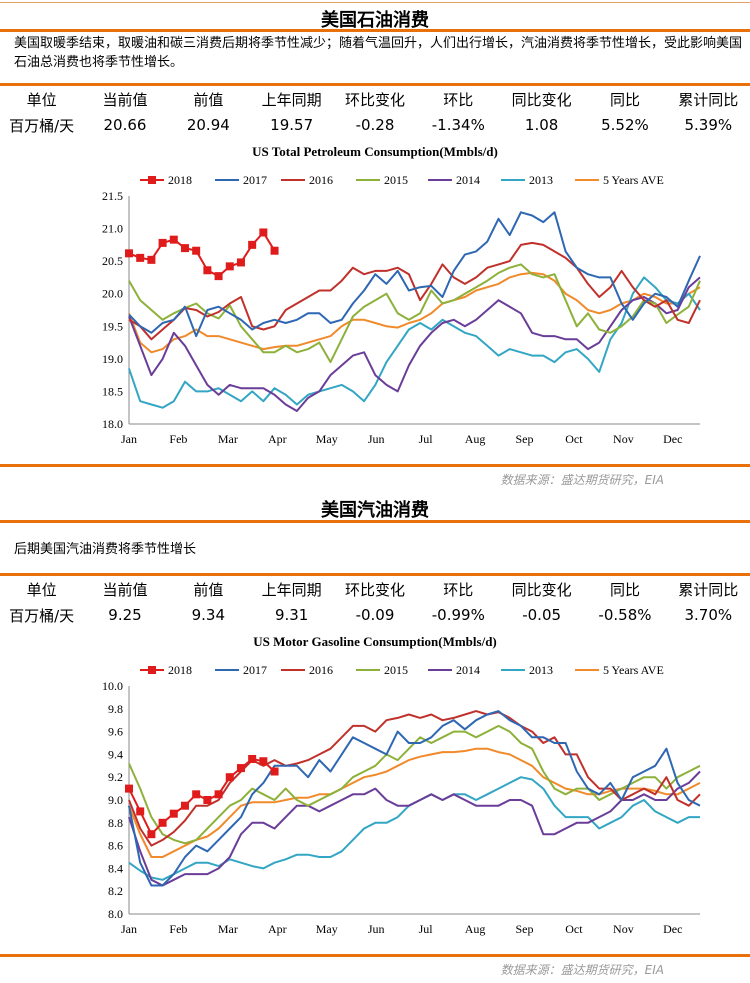  What do you see at coordinates (112, 686) in the screenshot?
I see `y-tick-label: 10.0` at bounding box center [112, 686].